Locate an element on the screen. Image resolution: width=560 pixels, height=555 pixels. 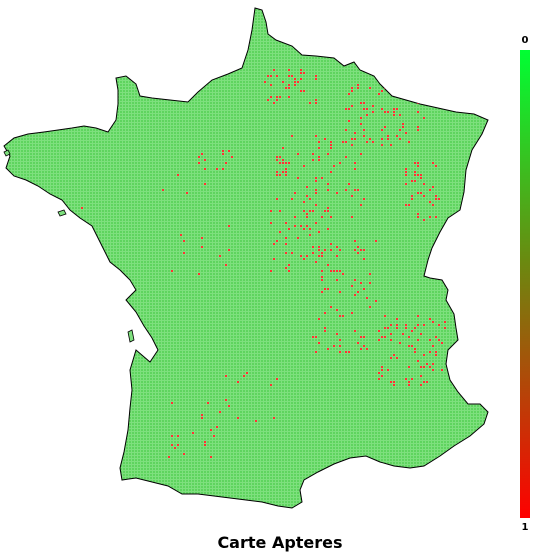
legend-colorbar is located at coordinates (525, 284).